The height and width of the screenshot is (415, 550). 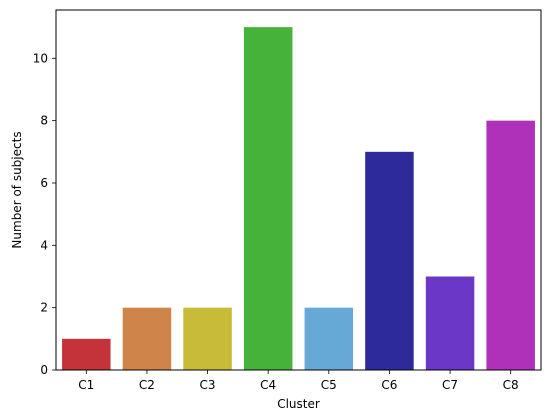 What do you see at coordinates (329, 338) in the screenshot?
I see `bar-c5` at bounding box center [329, 338].